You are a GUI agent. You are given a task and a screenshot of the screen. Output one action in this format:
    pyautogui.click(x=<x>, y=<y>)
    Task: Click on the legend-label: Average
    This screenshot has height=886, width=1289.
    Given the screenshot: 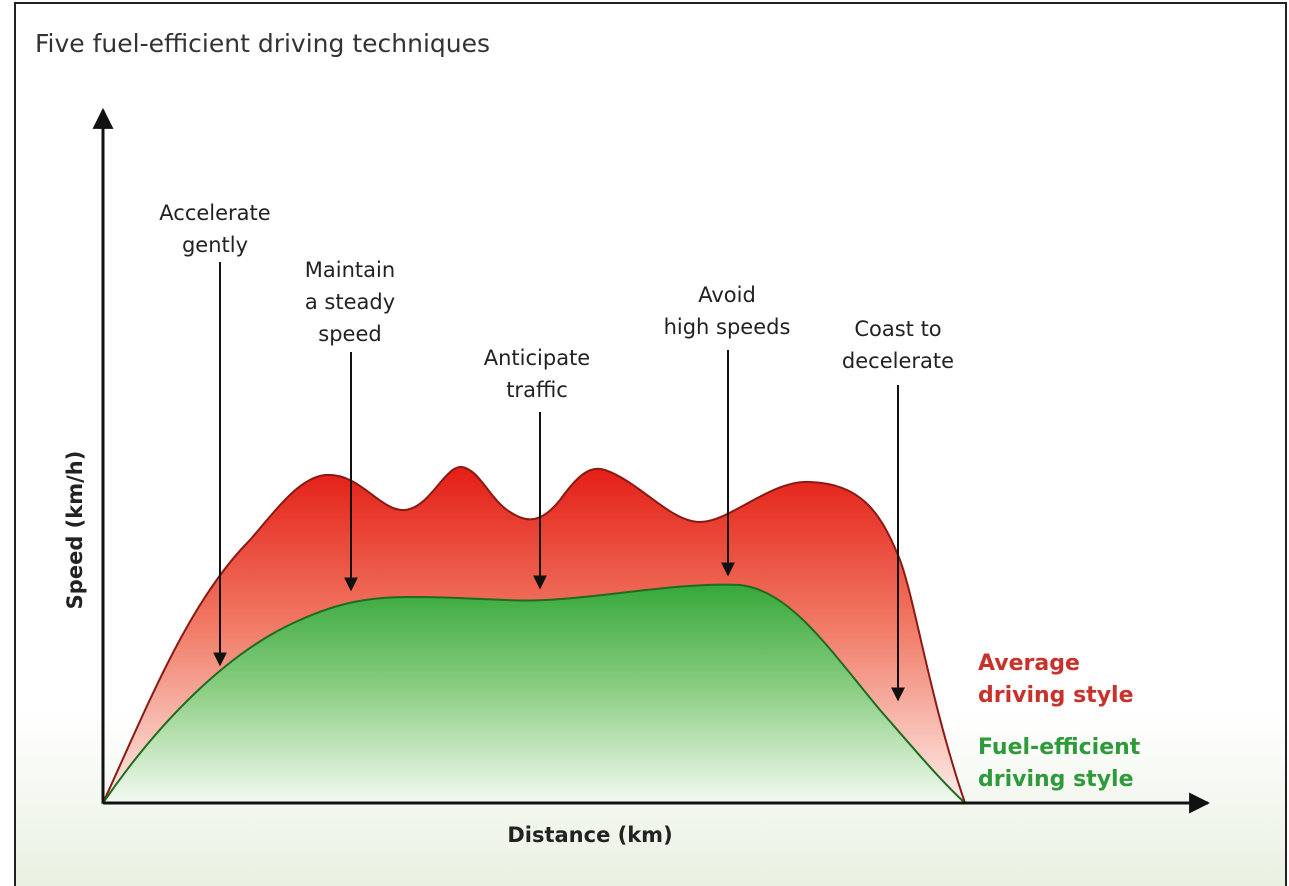 What is the action you would take?
    pyautogui.click(x=1029, y=663)
    